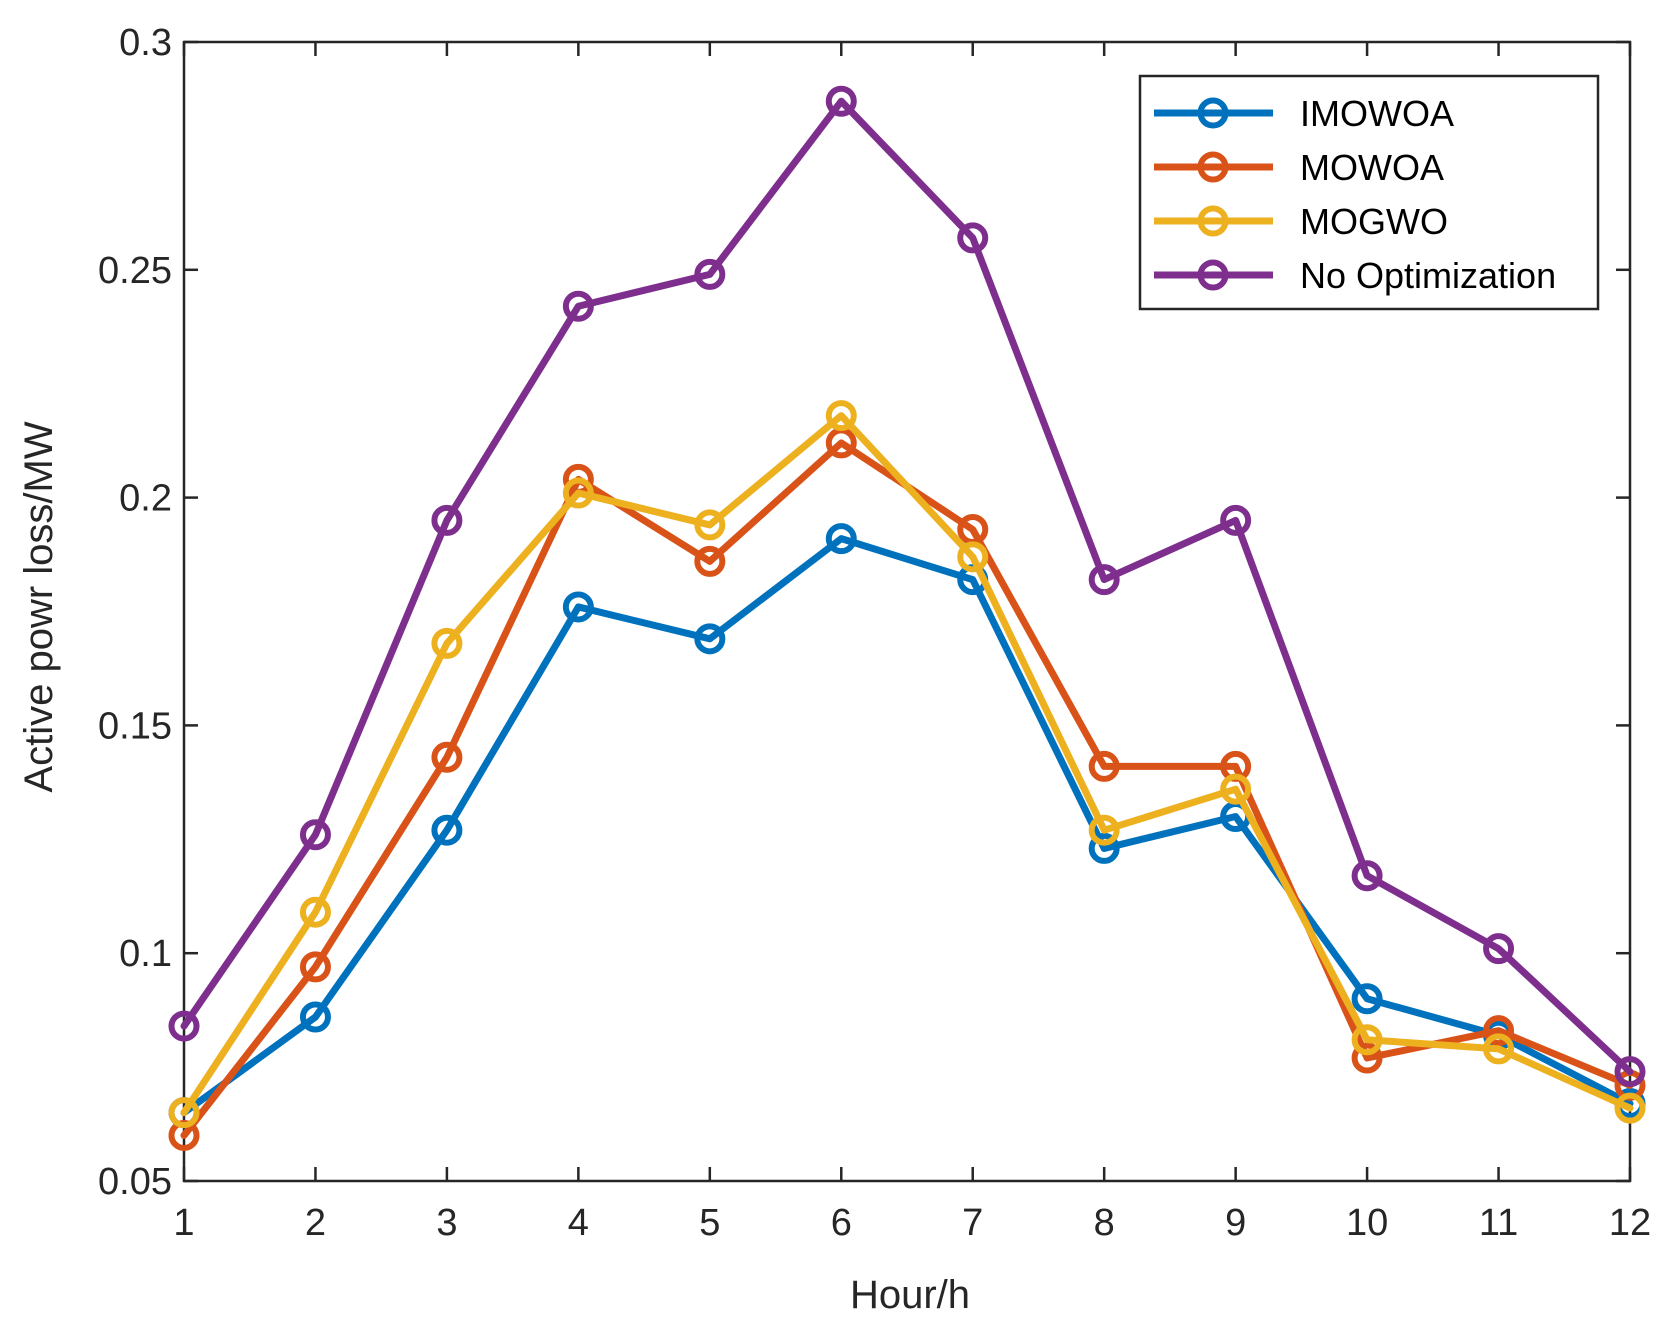 This screenshot has height=1323, width=1665. I want to click on y-tick-label: 0.2, so click(145, 499).